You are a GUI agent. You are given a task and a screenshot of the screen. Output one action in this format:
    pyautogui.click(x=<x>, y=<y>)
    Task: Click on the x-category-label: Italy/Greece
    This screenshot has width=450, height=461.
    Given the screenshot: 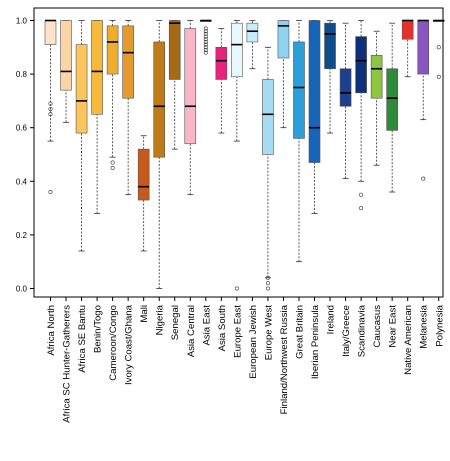 What is the action you would take?
    pyautogui.click(x=346, y=331)
    